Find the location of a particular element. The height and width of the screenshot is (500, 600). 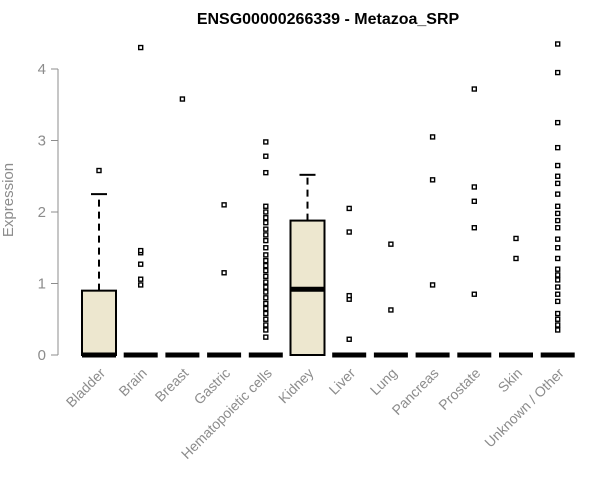

x-tick-label: Breast is located at coordinates (172, 385).